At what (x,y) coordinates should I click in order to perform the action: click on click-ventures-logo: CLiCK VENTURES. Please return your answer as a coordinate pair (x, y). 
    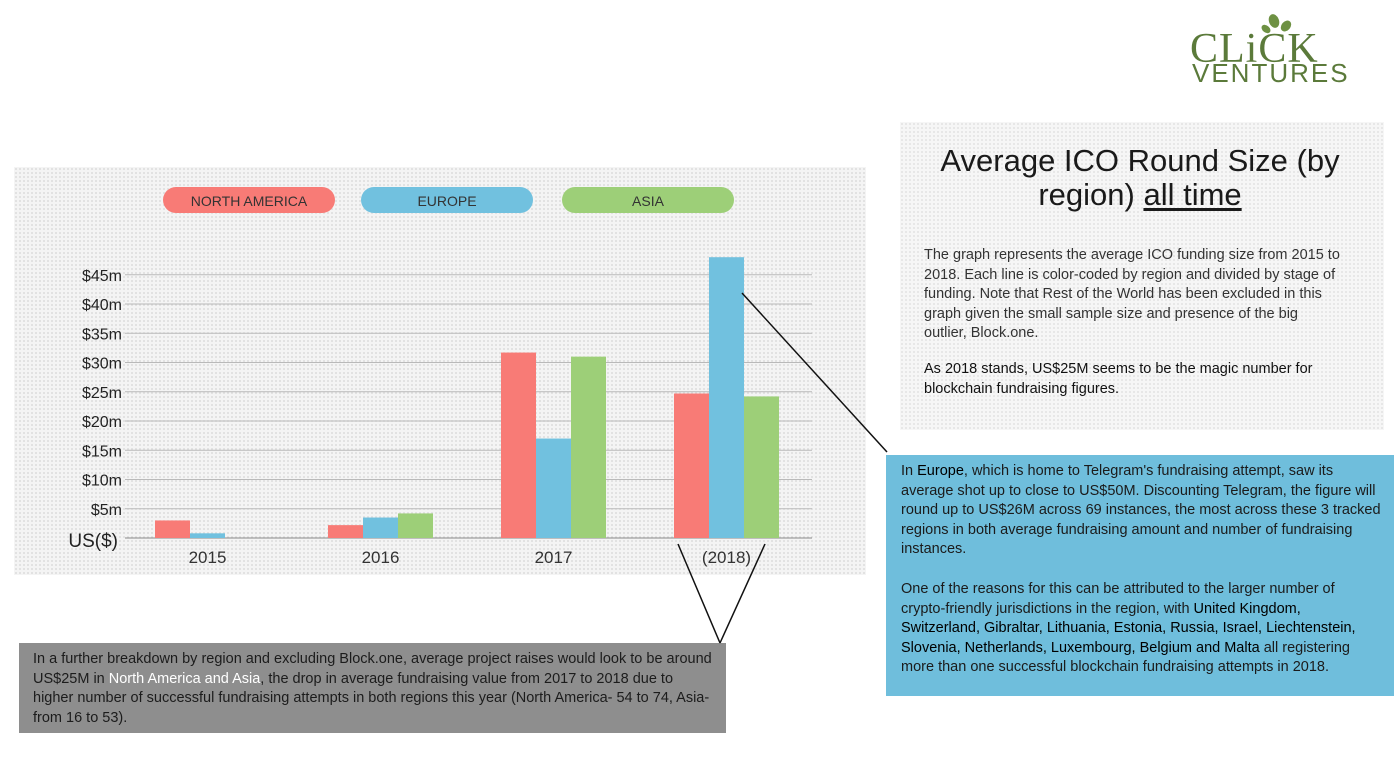
    Looking at the image, I should click on (1275, 51).